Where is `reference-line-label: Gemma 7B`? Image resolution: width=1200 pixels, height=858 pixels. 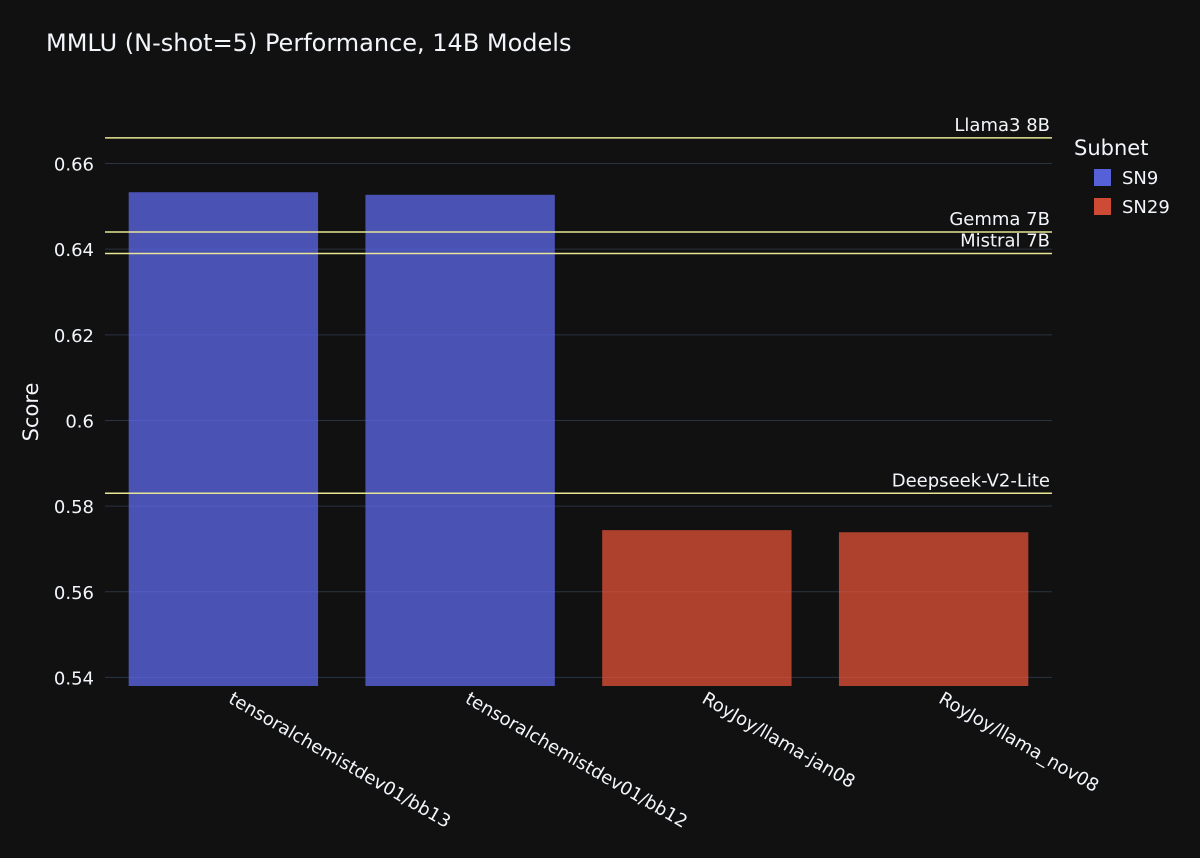
reference-line-label: Gemma 7B is located at coordinates (999, 219).